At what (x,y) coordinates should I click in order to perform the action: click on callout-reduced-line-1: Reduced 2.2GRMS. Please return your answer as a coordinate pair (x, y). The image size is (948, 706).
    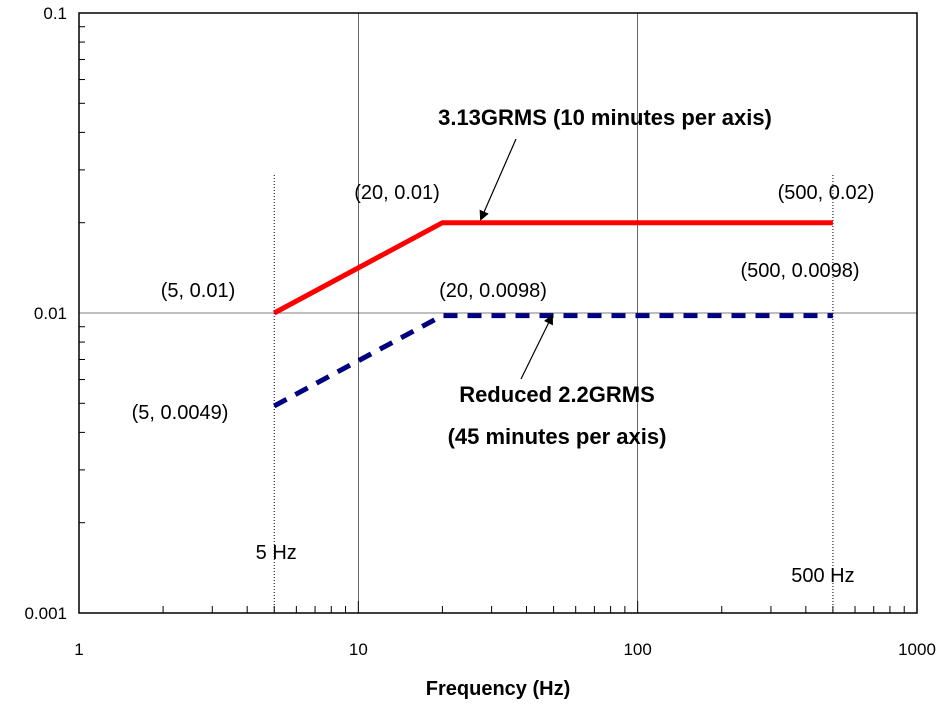
    Looking at the image, I should click on (557, 394).